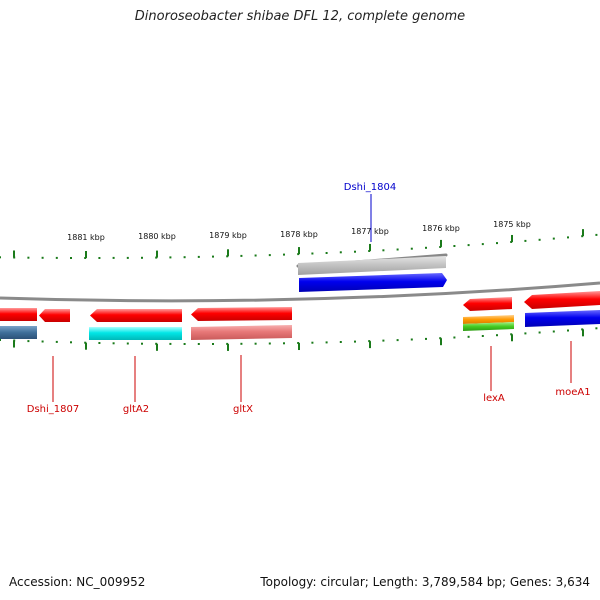  What do you see at coordinates (53, 409) in the screenshot?
I see `gene-label-dshi-1807: Dshi_1807` at bounding box center [53, 409].